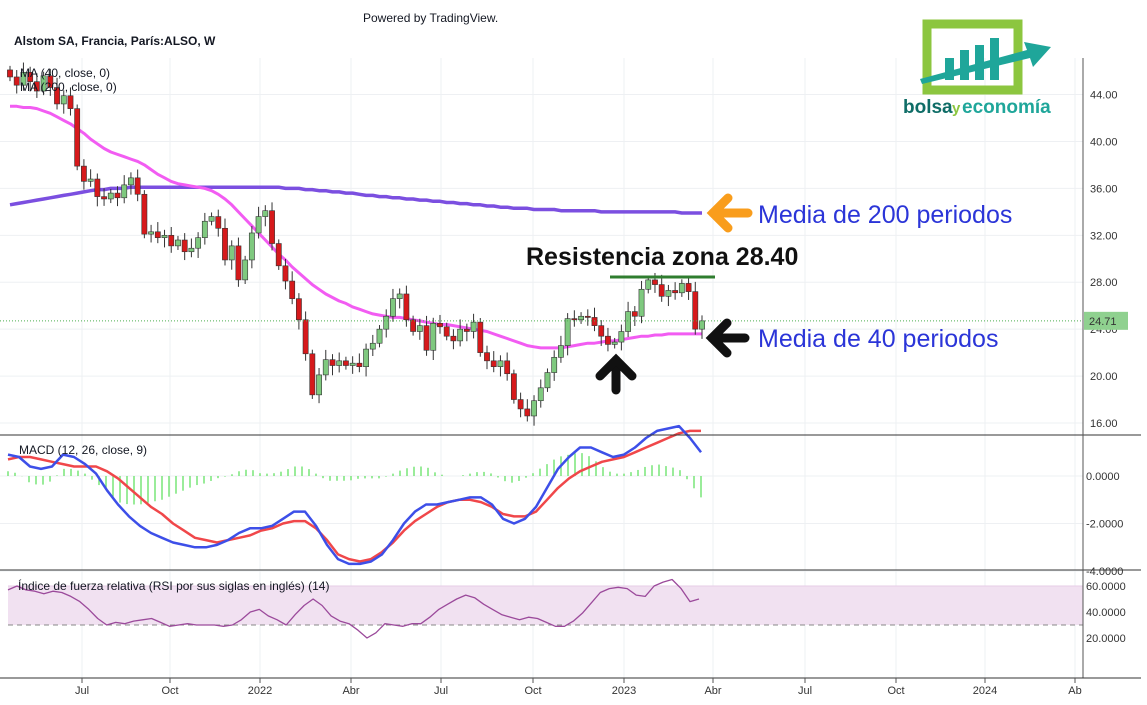 This screenshot has width=1147, height=705. Describe the element at coordinates (1104, 283) in the screenshot. I see `price-y-tick-label: 28.00` at that location.